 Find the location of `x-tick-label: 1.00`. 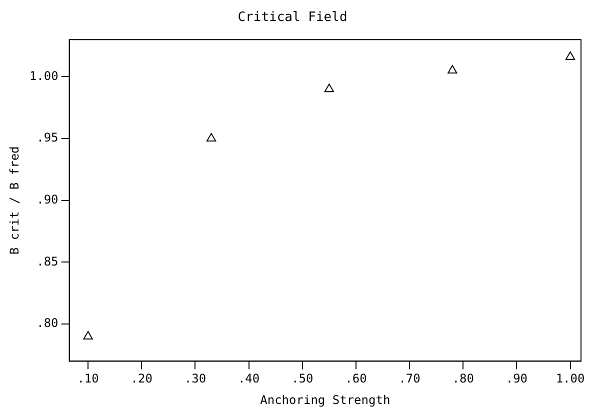

x-tick-label: 1.00 is located at coordinates (570, 379).